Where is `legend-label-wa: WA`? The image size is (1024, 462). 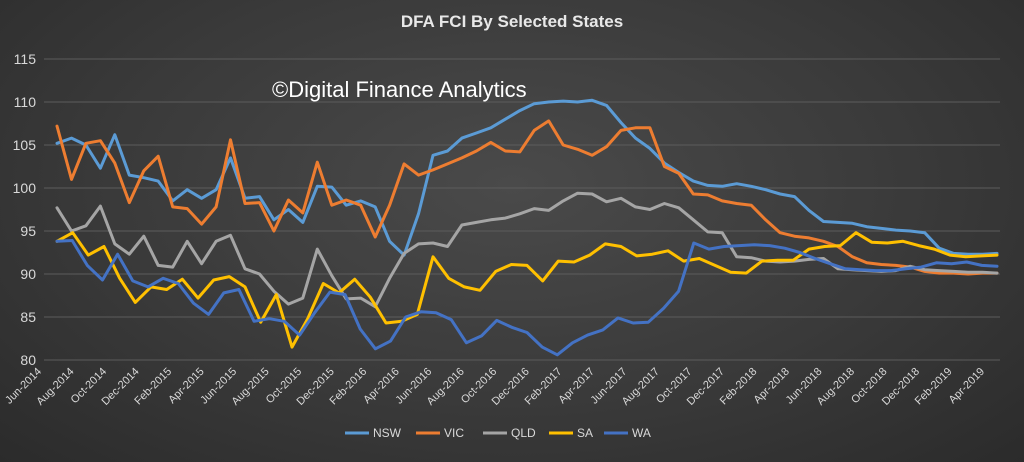
legend-label-wa: WA is located at coordinates (641, 433).